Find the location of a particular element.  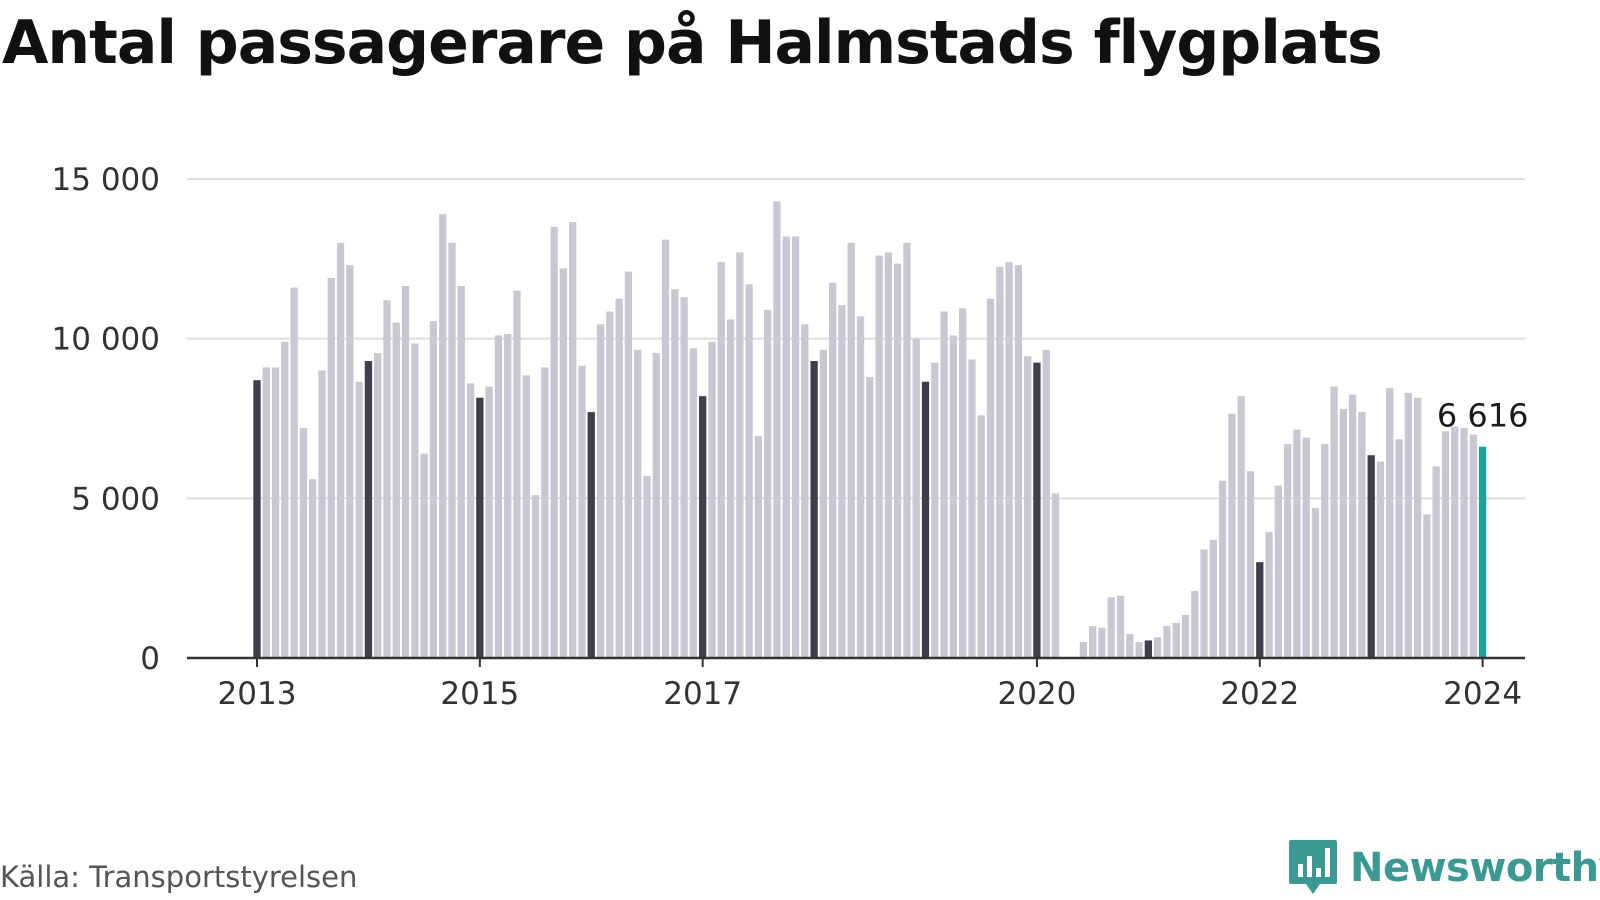

chart-bubble-icon is located at coordinates (1313, 867).